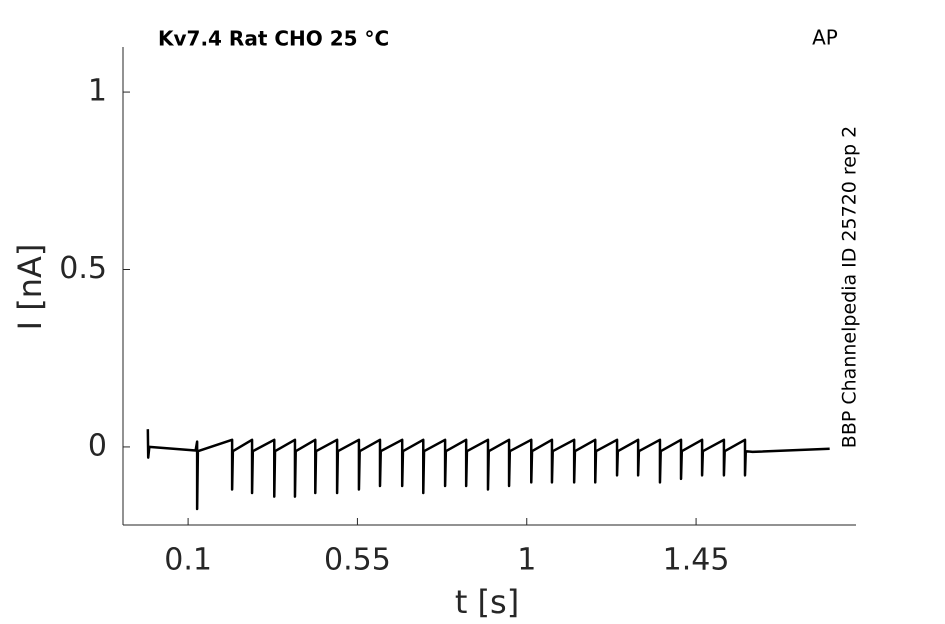 The width and height of the screenshot is (945, 624). I want to click on x-tick-label: 1, so click(526, 560).